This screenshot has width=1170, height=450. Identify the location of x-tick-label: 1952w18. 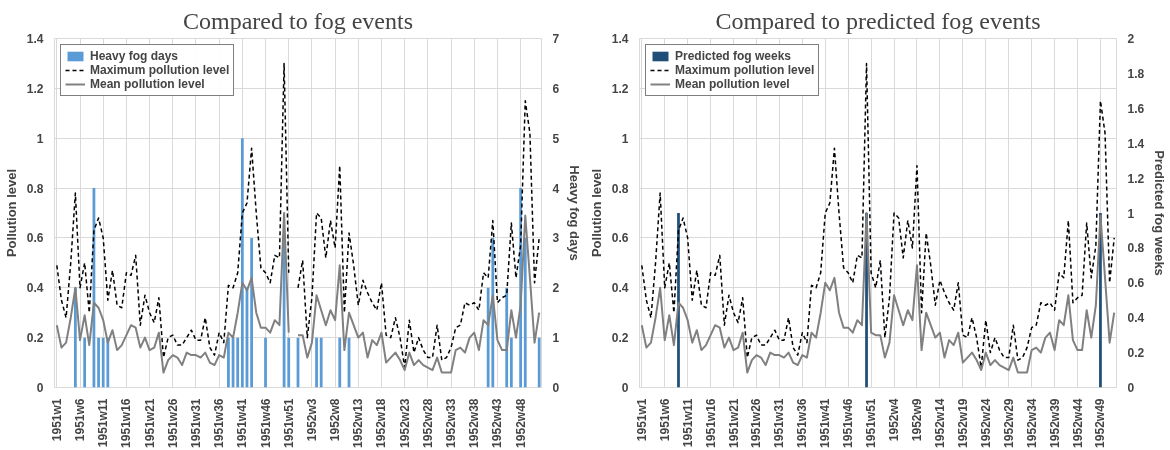
(381, 423).